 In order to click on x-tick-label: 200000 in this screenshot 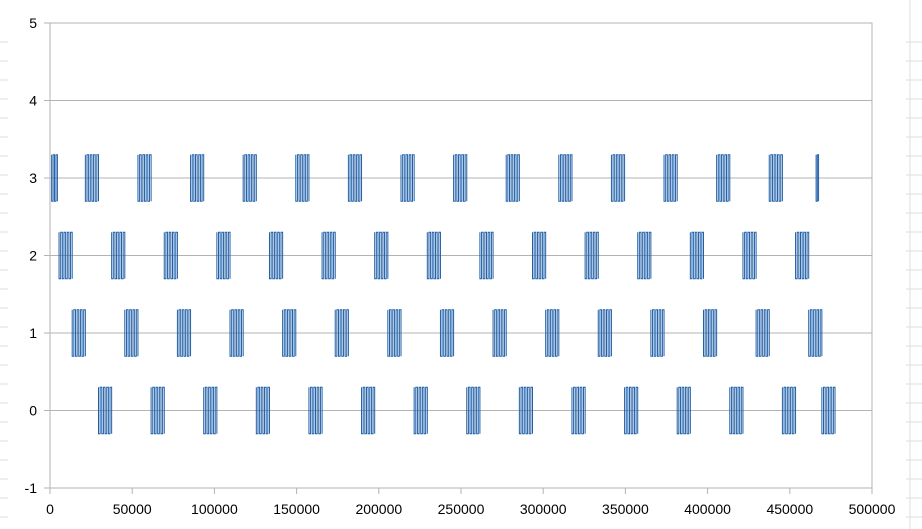, I will do `click(378, 509)`.